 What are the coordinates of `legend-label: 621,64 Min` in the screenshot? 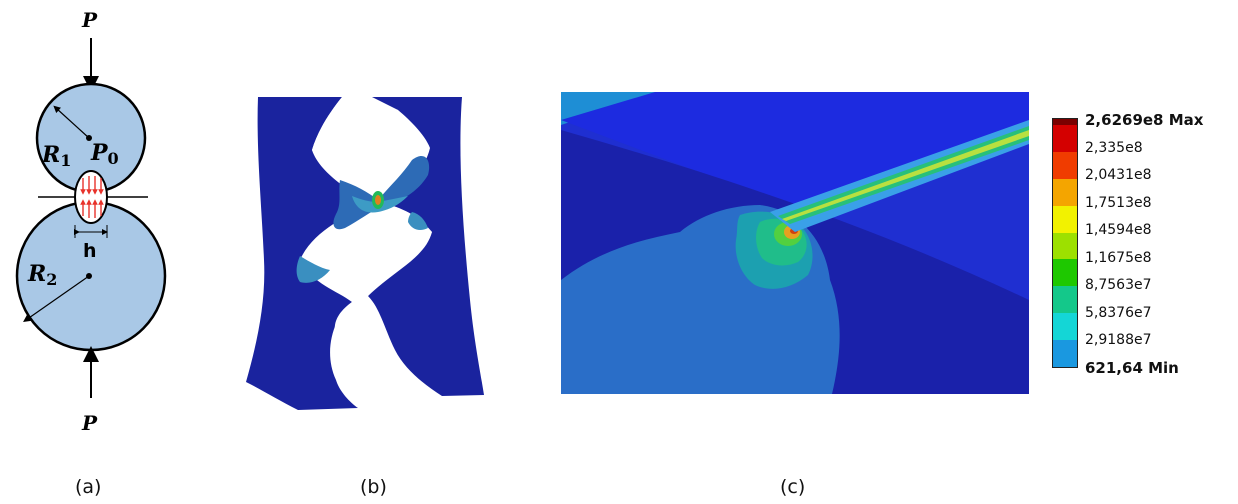 It's located at (1132, 368).